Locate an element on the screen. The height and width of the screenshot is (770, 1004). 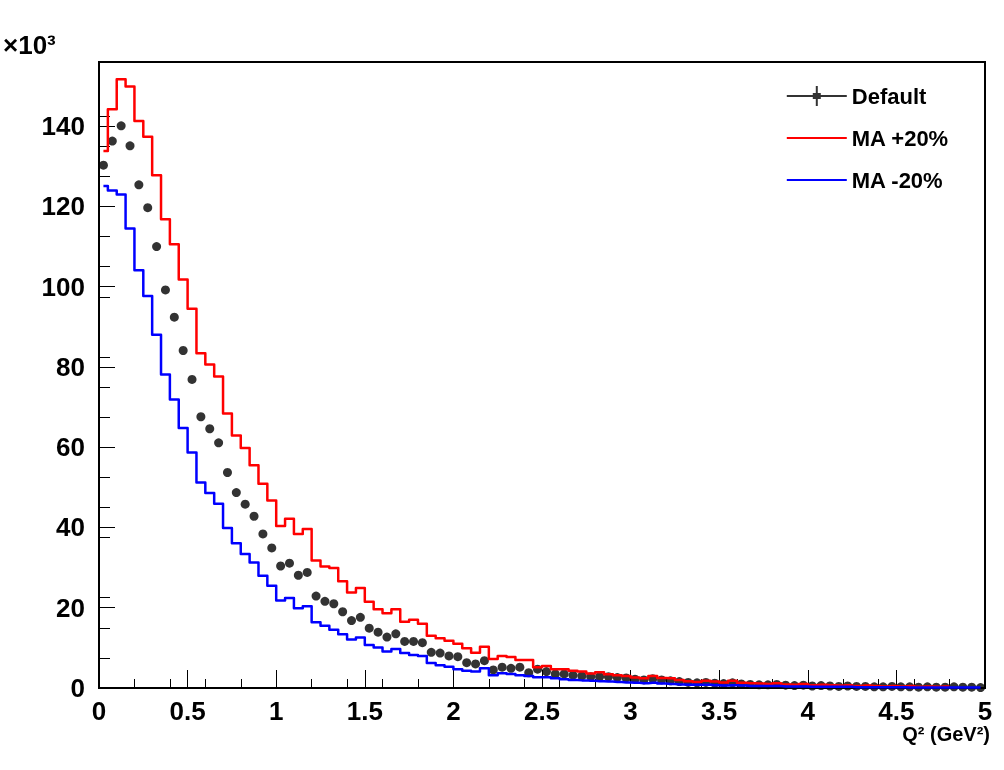
x-tick-label: 5 is located at coordinates (985, 711).